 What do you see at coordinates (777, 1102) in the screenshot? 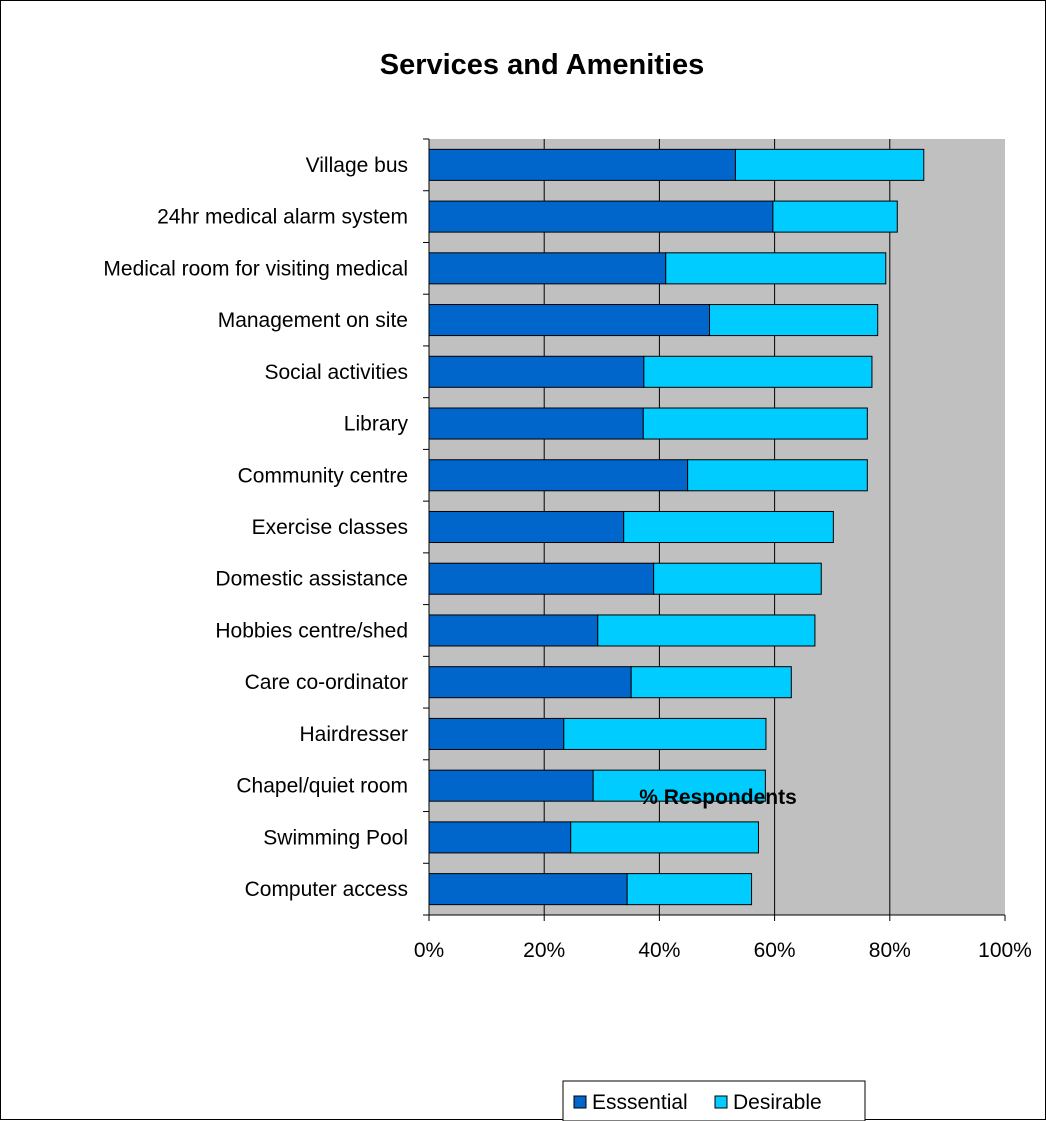
I see `legend-label-desirable: Desirable` at bounding box center [777, 1102].